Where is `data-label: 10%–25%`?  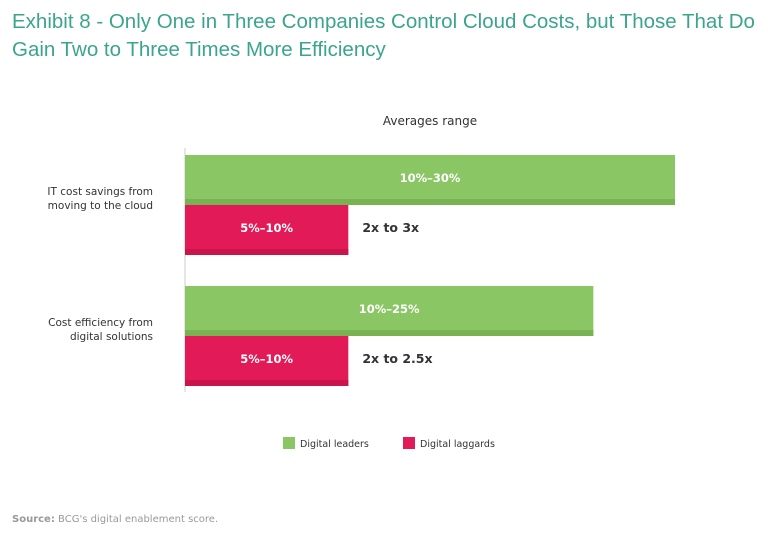 data-label: 10%–25% is located at coordinates (389, 309).